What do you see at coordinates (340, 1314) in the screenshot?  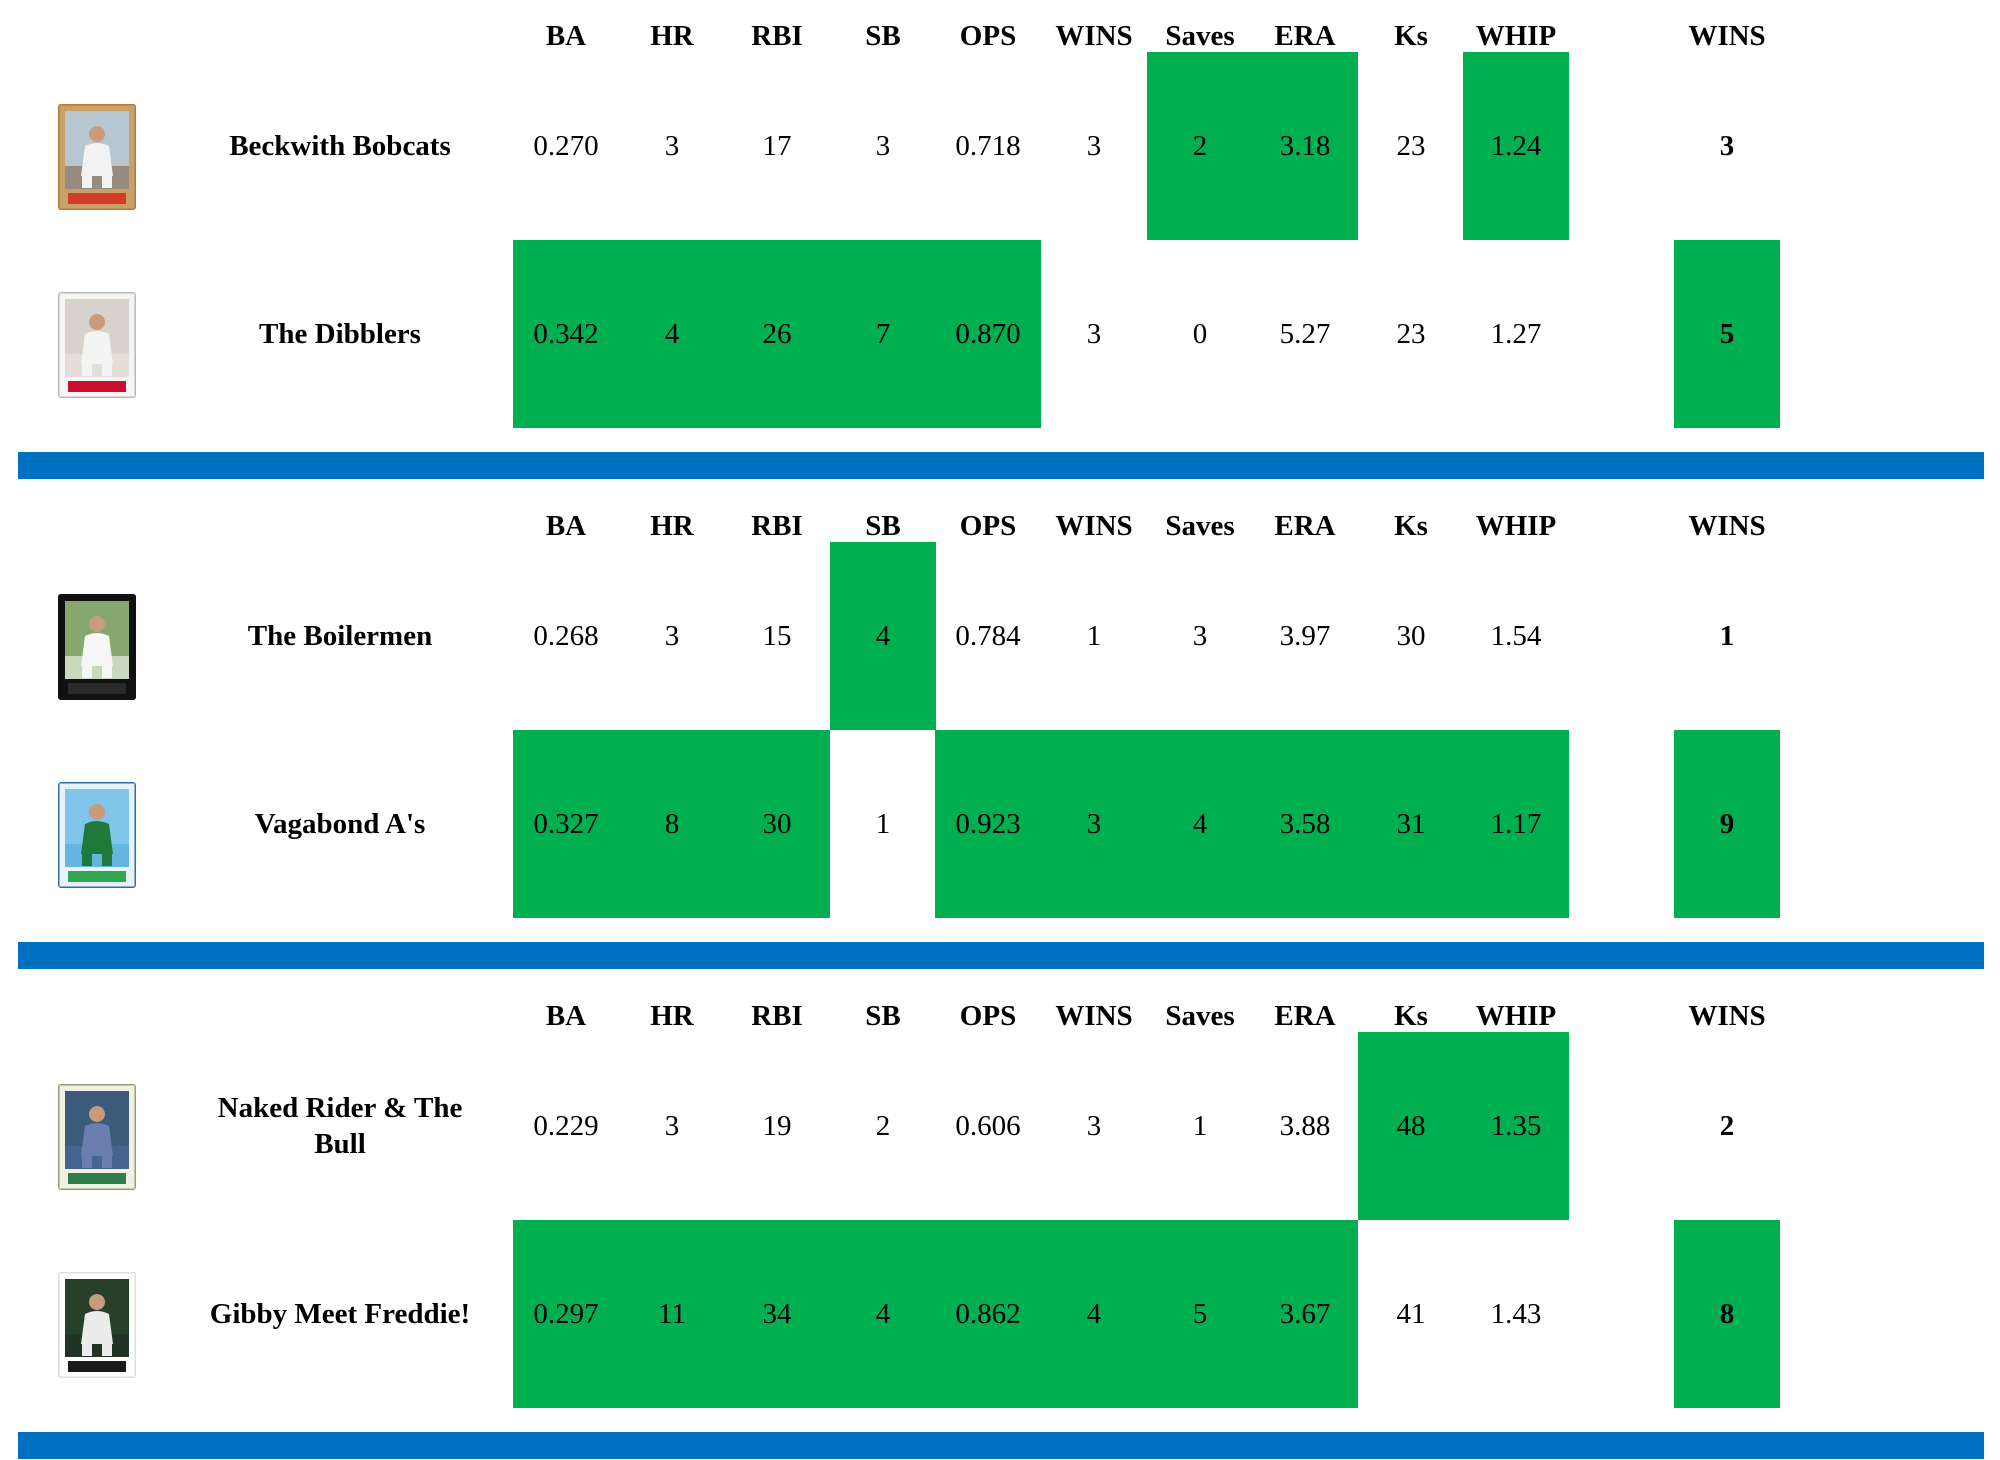 I see `team-name: Gibby Meet Freddie!` at bounding box center [340, 1314].